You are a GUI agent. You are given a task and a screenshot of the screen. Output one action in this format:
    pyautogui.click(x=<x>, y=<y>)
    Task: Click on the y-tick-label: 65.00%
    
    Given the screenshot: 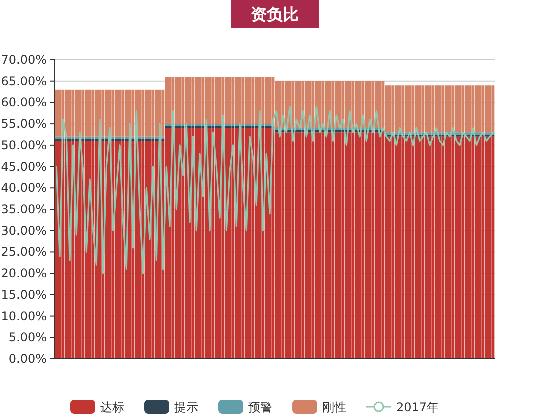 What is the action you would take?
    pyautogui.click(x=24, y=81)
    